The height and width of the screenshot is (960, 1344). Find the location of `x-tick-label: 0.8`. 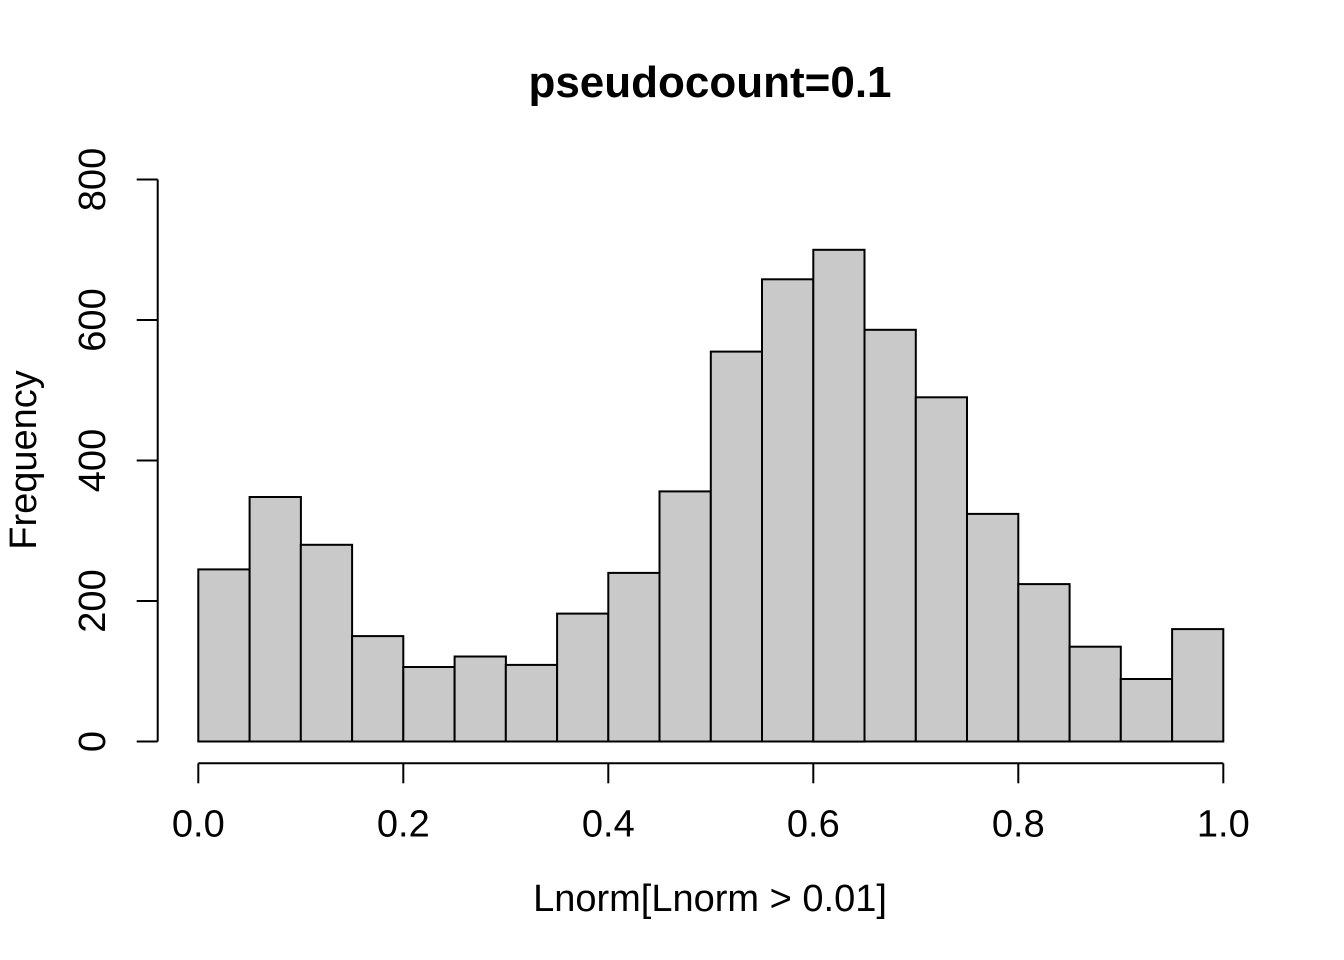

x-tick-label: 0.8 is located at coordinates (1018, 825).